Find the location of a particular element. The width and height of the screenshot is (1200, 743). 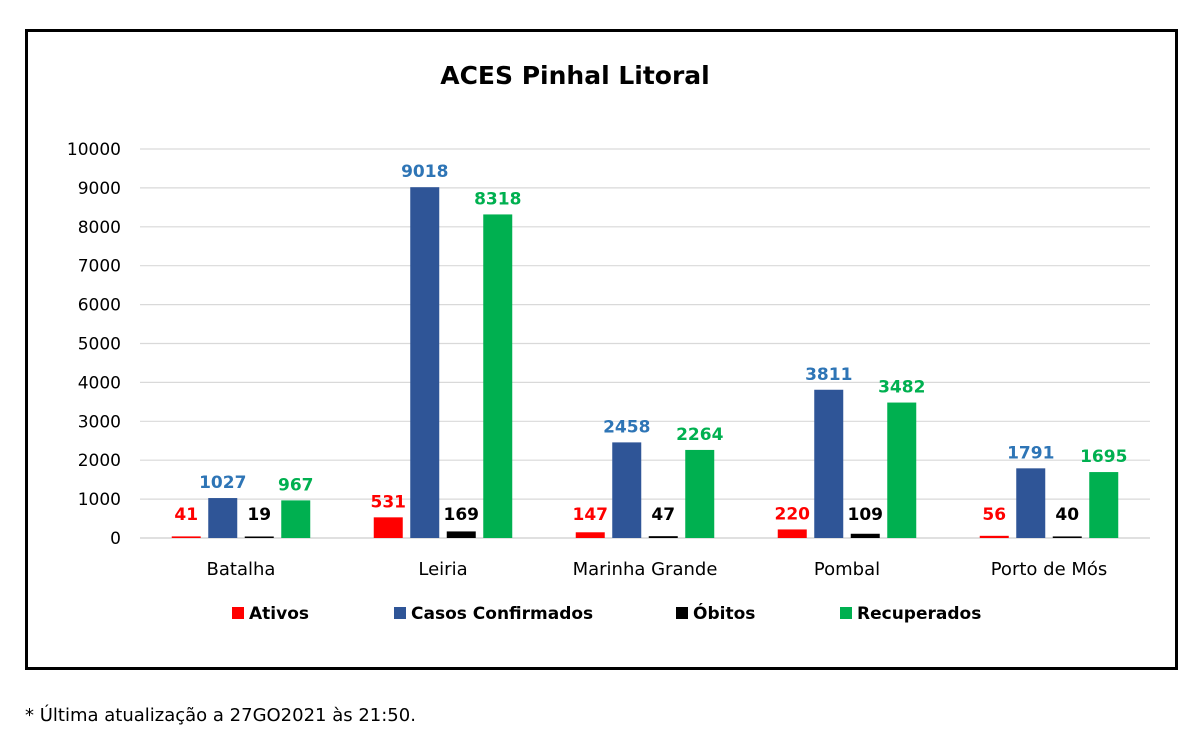

data-label: 19 is located at coordinates (259, 515).